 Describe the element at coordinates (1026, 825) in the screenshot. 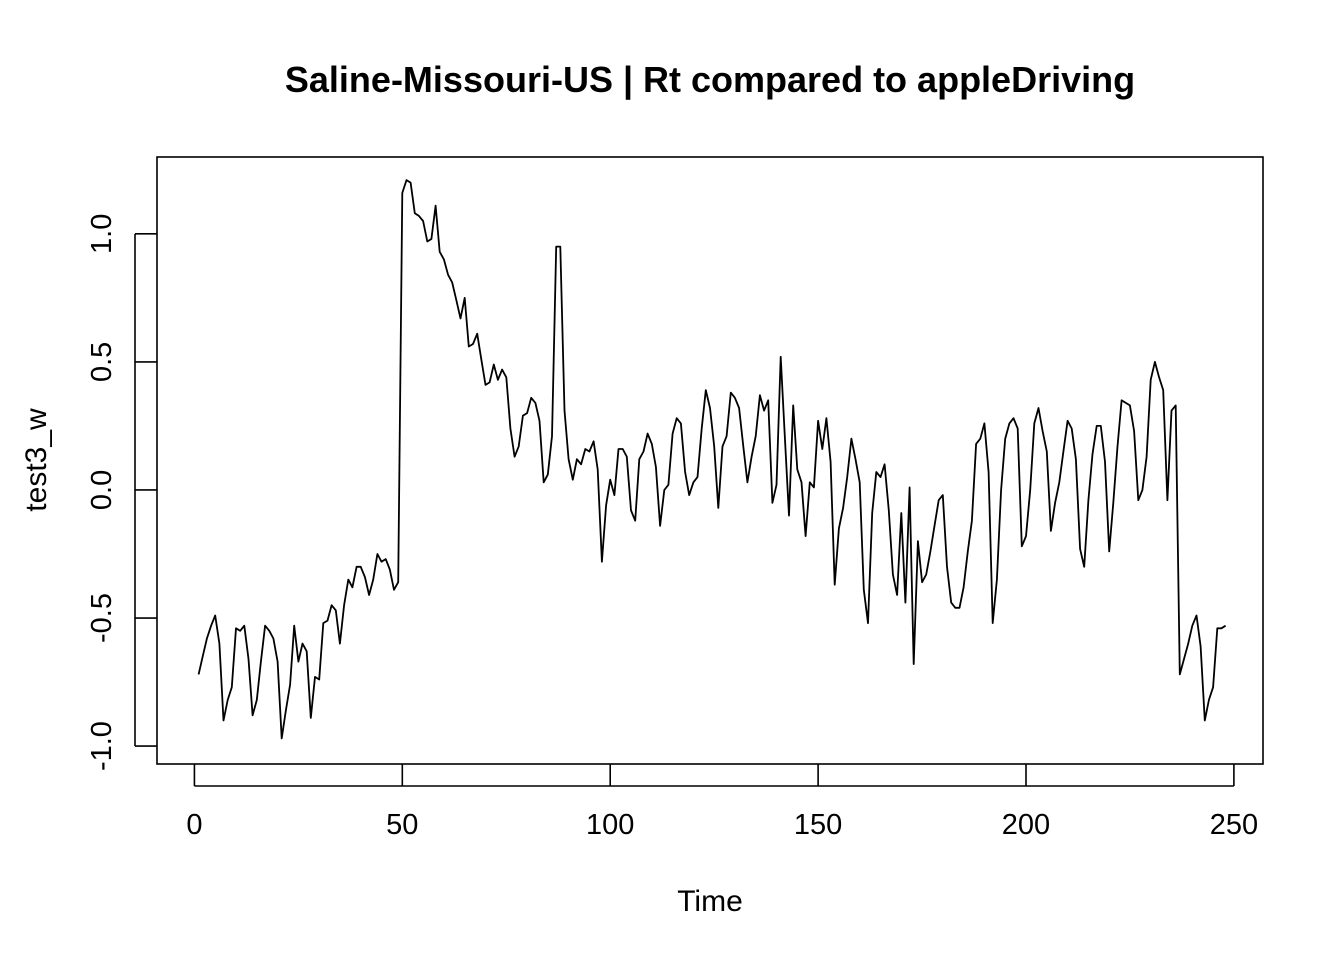

I see `x-tick-label: 200` at that location.